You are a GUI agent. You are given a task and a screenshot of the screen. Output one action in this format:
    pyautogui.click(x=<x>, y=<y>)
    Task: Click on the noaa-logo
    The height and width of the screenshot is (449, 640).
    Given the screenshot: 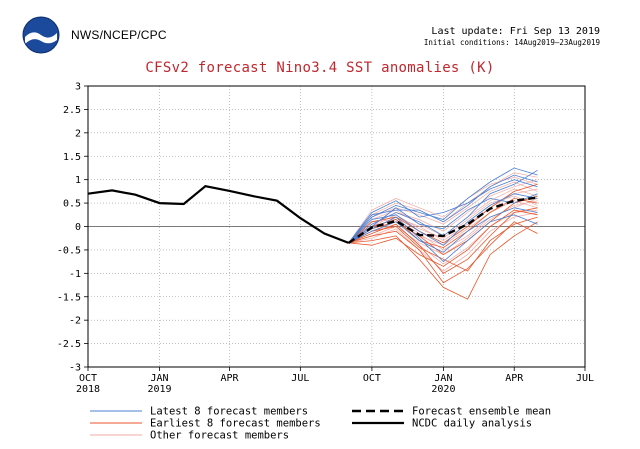 What is the action you would take?
    pyautogui.click(x=41, y=35)
    